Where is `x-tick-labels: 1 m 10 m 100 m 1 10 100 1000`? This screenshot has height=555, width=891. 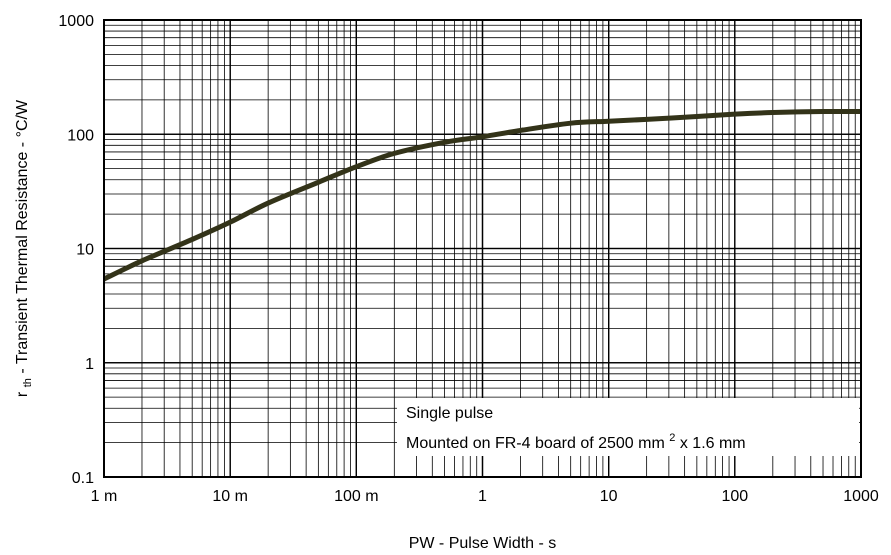 x-tick-labels: 1 m 10 m 100 m 1 10 100 1000 is located at coordinates (485, 496).